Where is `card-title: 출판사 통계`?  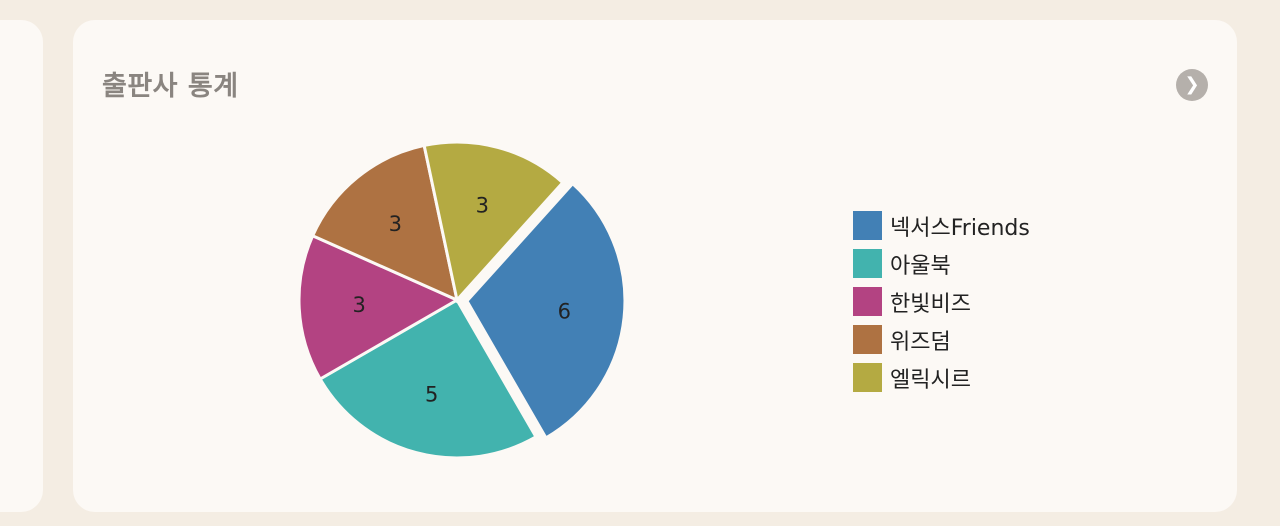 card-title: 출판사 통계 is located at coordinates (170, 86).